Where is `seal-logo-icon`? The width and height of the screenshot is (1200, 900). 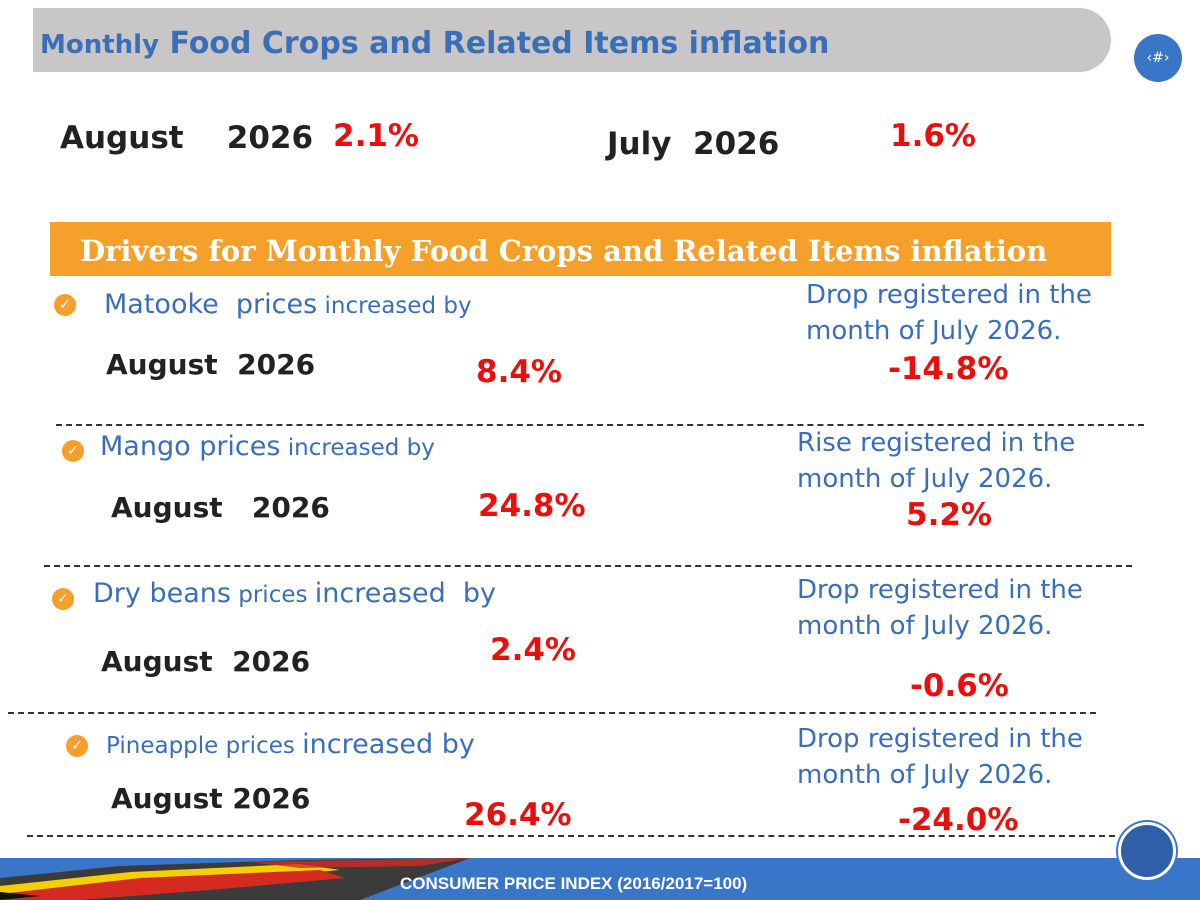 seal-logo-icon is located at coordinates (1147, 851).